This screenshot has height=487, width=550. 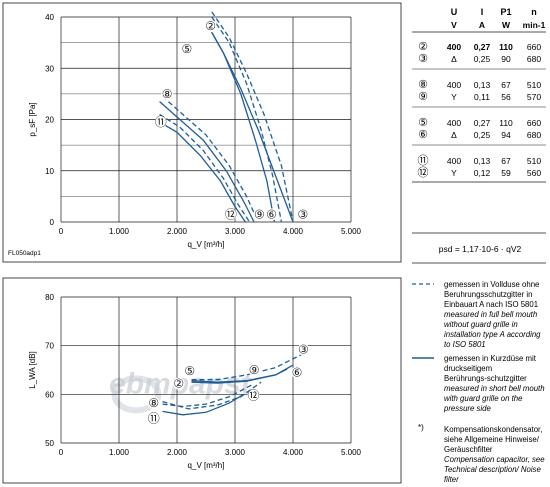 What do you see at coordinates (154, 419) in the screenshot?
I see `svg-text: ⑪` at bounding box center [154, 419].